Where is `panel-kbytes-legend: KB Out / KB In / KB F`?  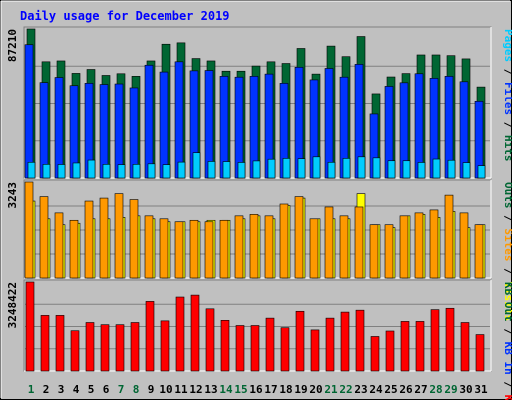
panel-kbytes-legend: KB Out / KB In / KB F is located at coordinates (507, 341).